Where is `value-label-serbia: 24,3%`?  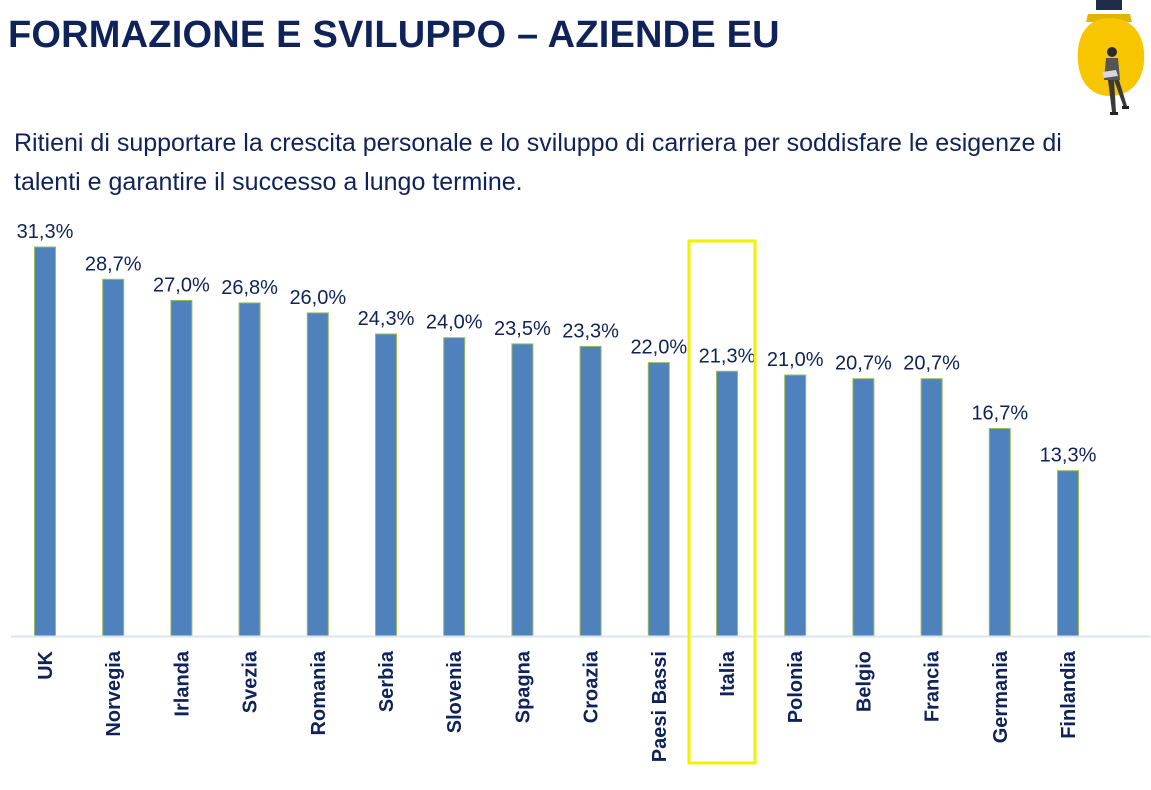
value-label-serbia: 24,3% is located at coordinates (386, 319).